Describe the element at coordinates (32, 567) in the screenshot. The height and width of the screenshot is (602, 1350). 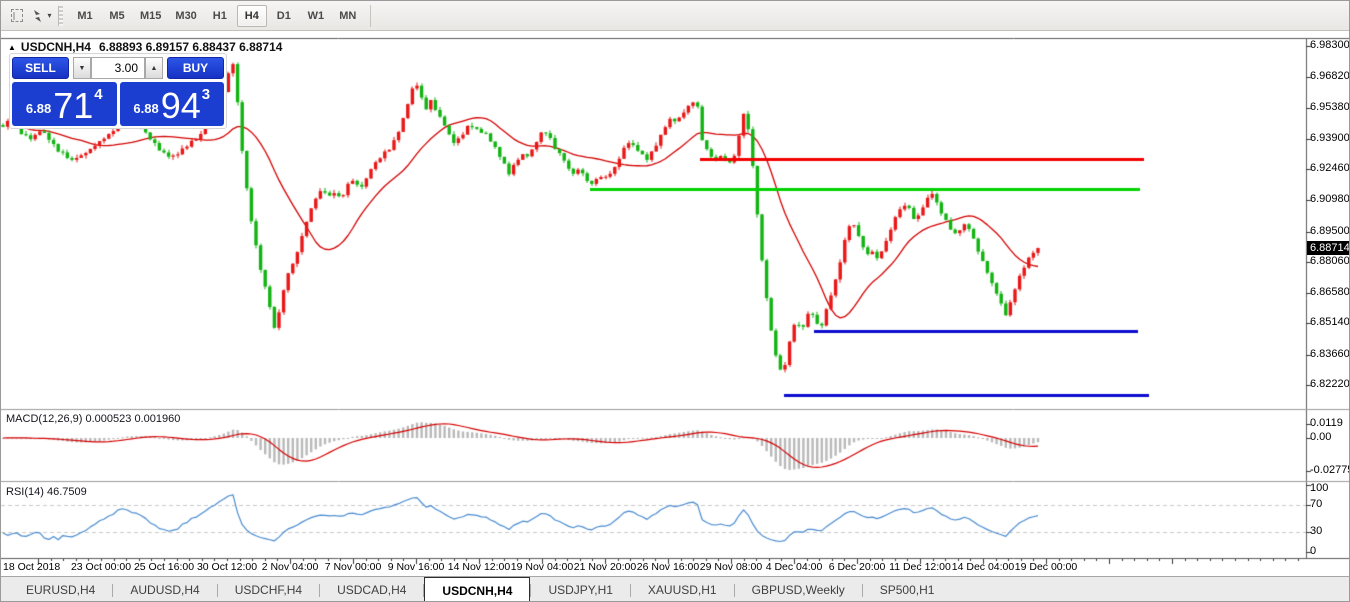
I see `time-axis-label: 18 Oct 2018` at that location.